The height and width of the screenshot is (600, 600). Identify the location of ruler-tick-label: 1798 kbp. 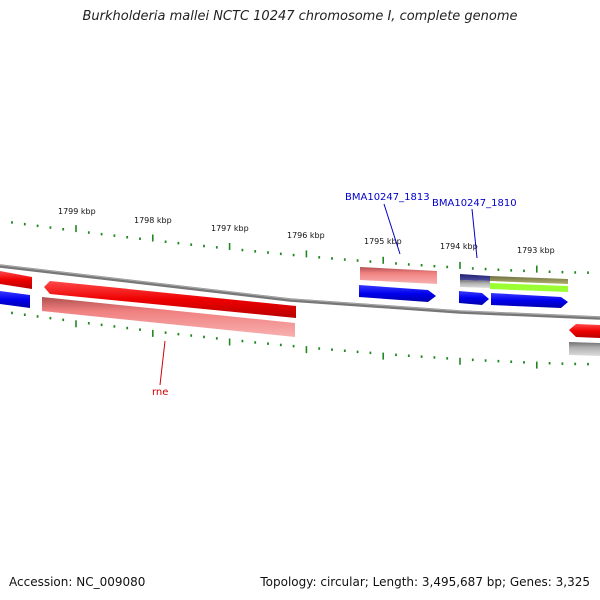
(153, 220).